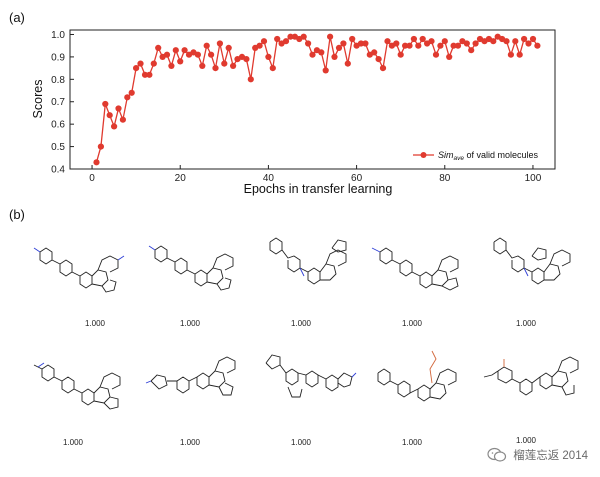  Describe the element at coordinates (526, 440) in the screenshot. I see `molecule-score-10: 1.000` at that location.